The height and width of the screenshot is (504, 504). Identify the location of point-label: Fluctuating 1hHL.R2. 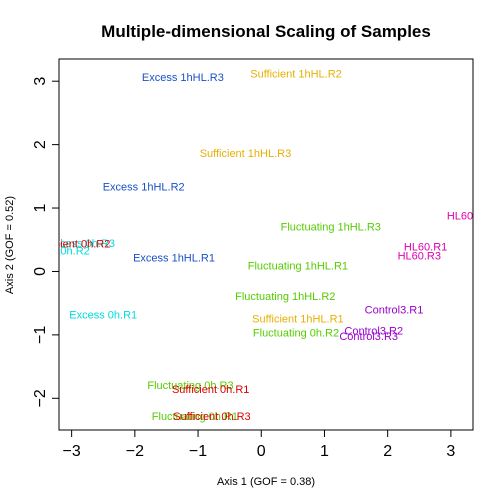
(285, 297).